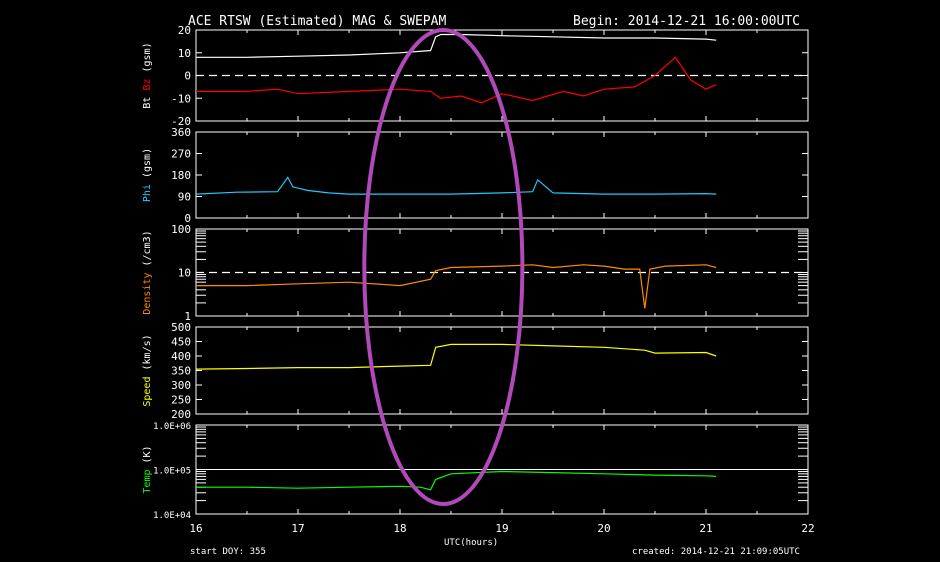 This screenshot has width=940, height=562. I want to click on y-axis-label-density: Density (/cm3), so click(147, 272).